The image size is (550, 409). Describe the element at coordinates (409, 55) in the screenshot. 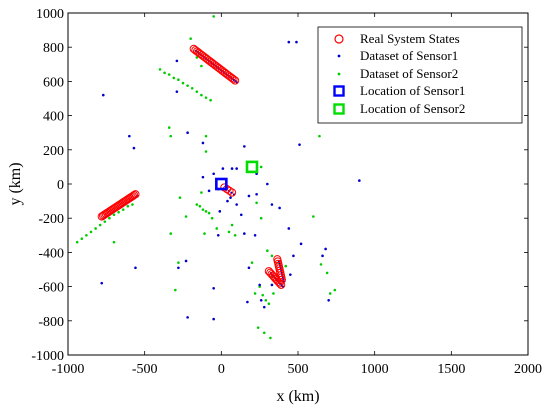

I see `legend-label-sensor1: Dataset of Sensor1` at that location.